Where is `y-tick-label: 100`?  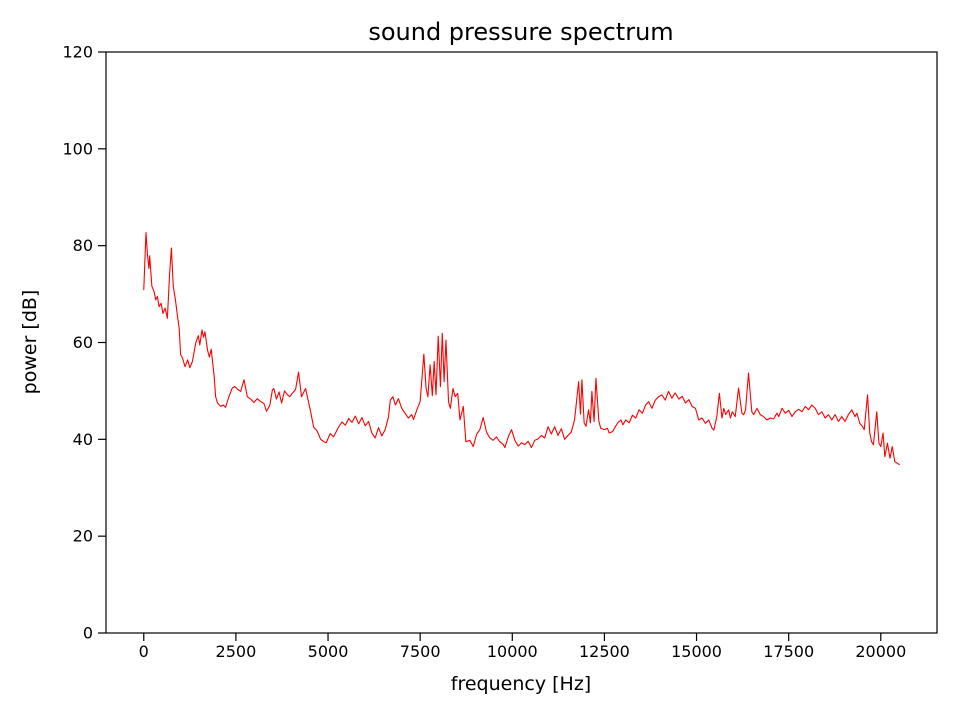 y-tick-label: 100 is located at coordinates (77, 148).